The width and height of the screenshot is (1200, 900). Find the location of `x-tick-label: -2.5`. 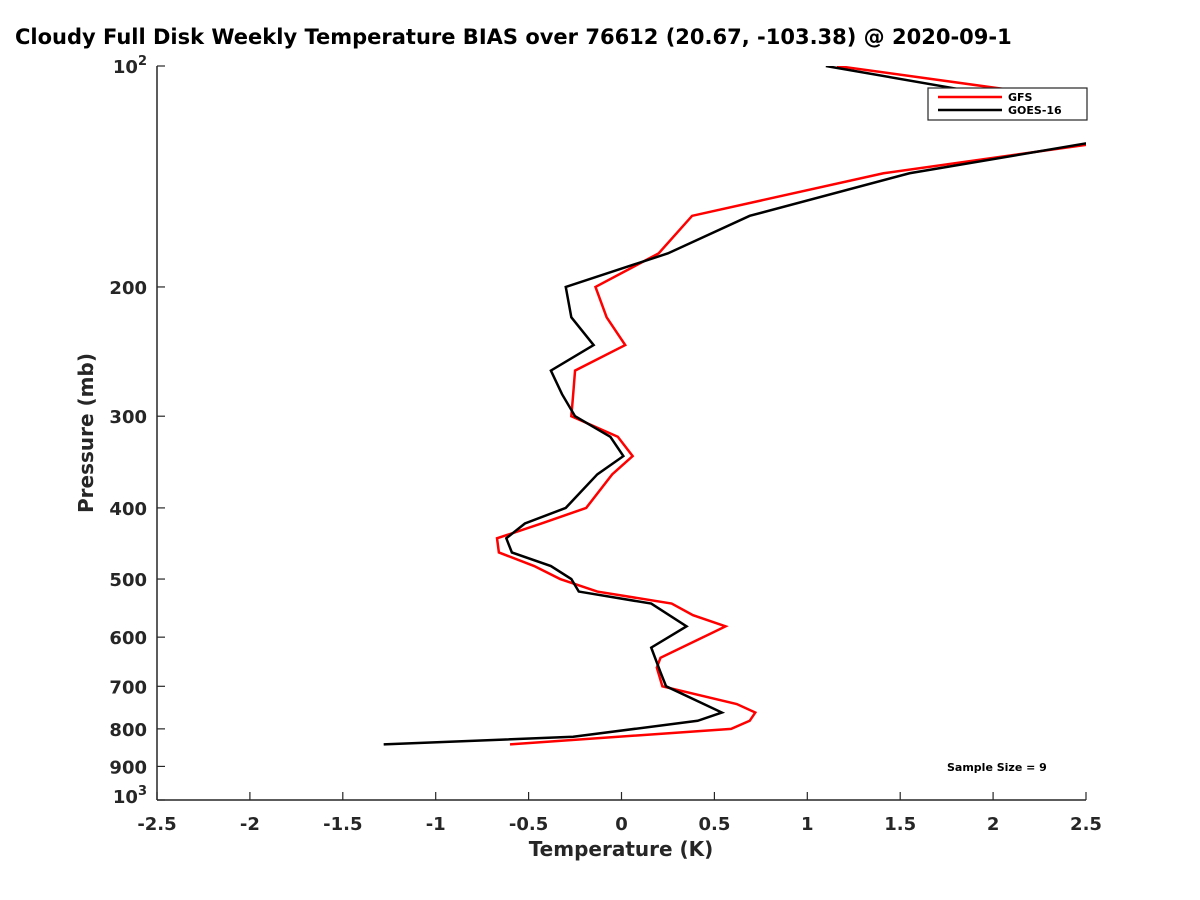

x-tick-label: -2.5 is located at coordinates (156, 824).